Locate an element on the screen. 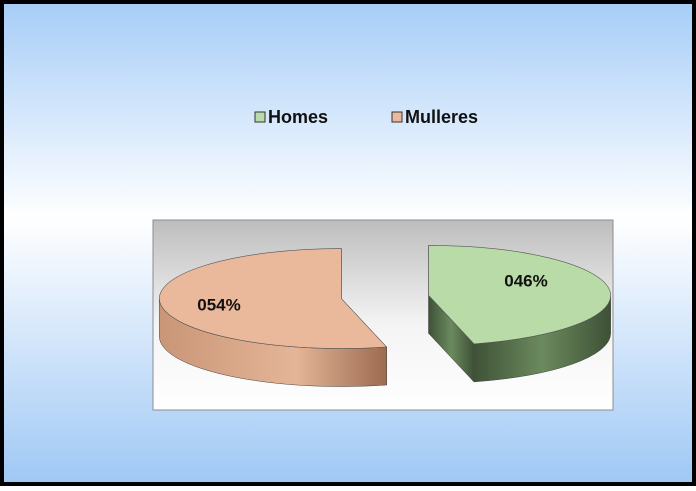  data-label: 054% is located at coordinates (218, 304).